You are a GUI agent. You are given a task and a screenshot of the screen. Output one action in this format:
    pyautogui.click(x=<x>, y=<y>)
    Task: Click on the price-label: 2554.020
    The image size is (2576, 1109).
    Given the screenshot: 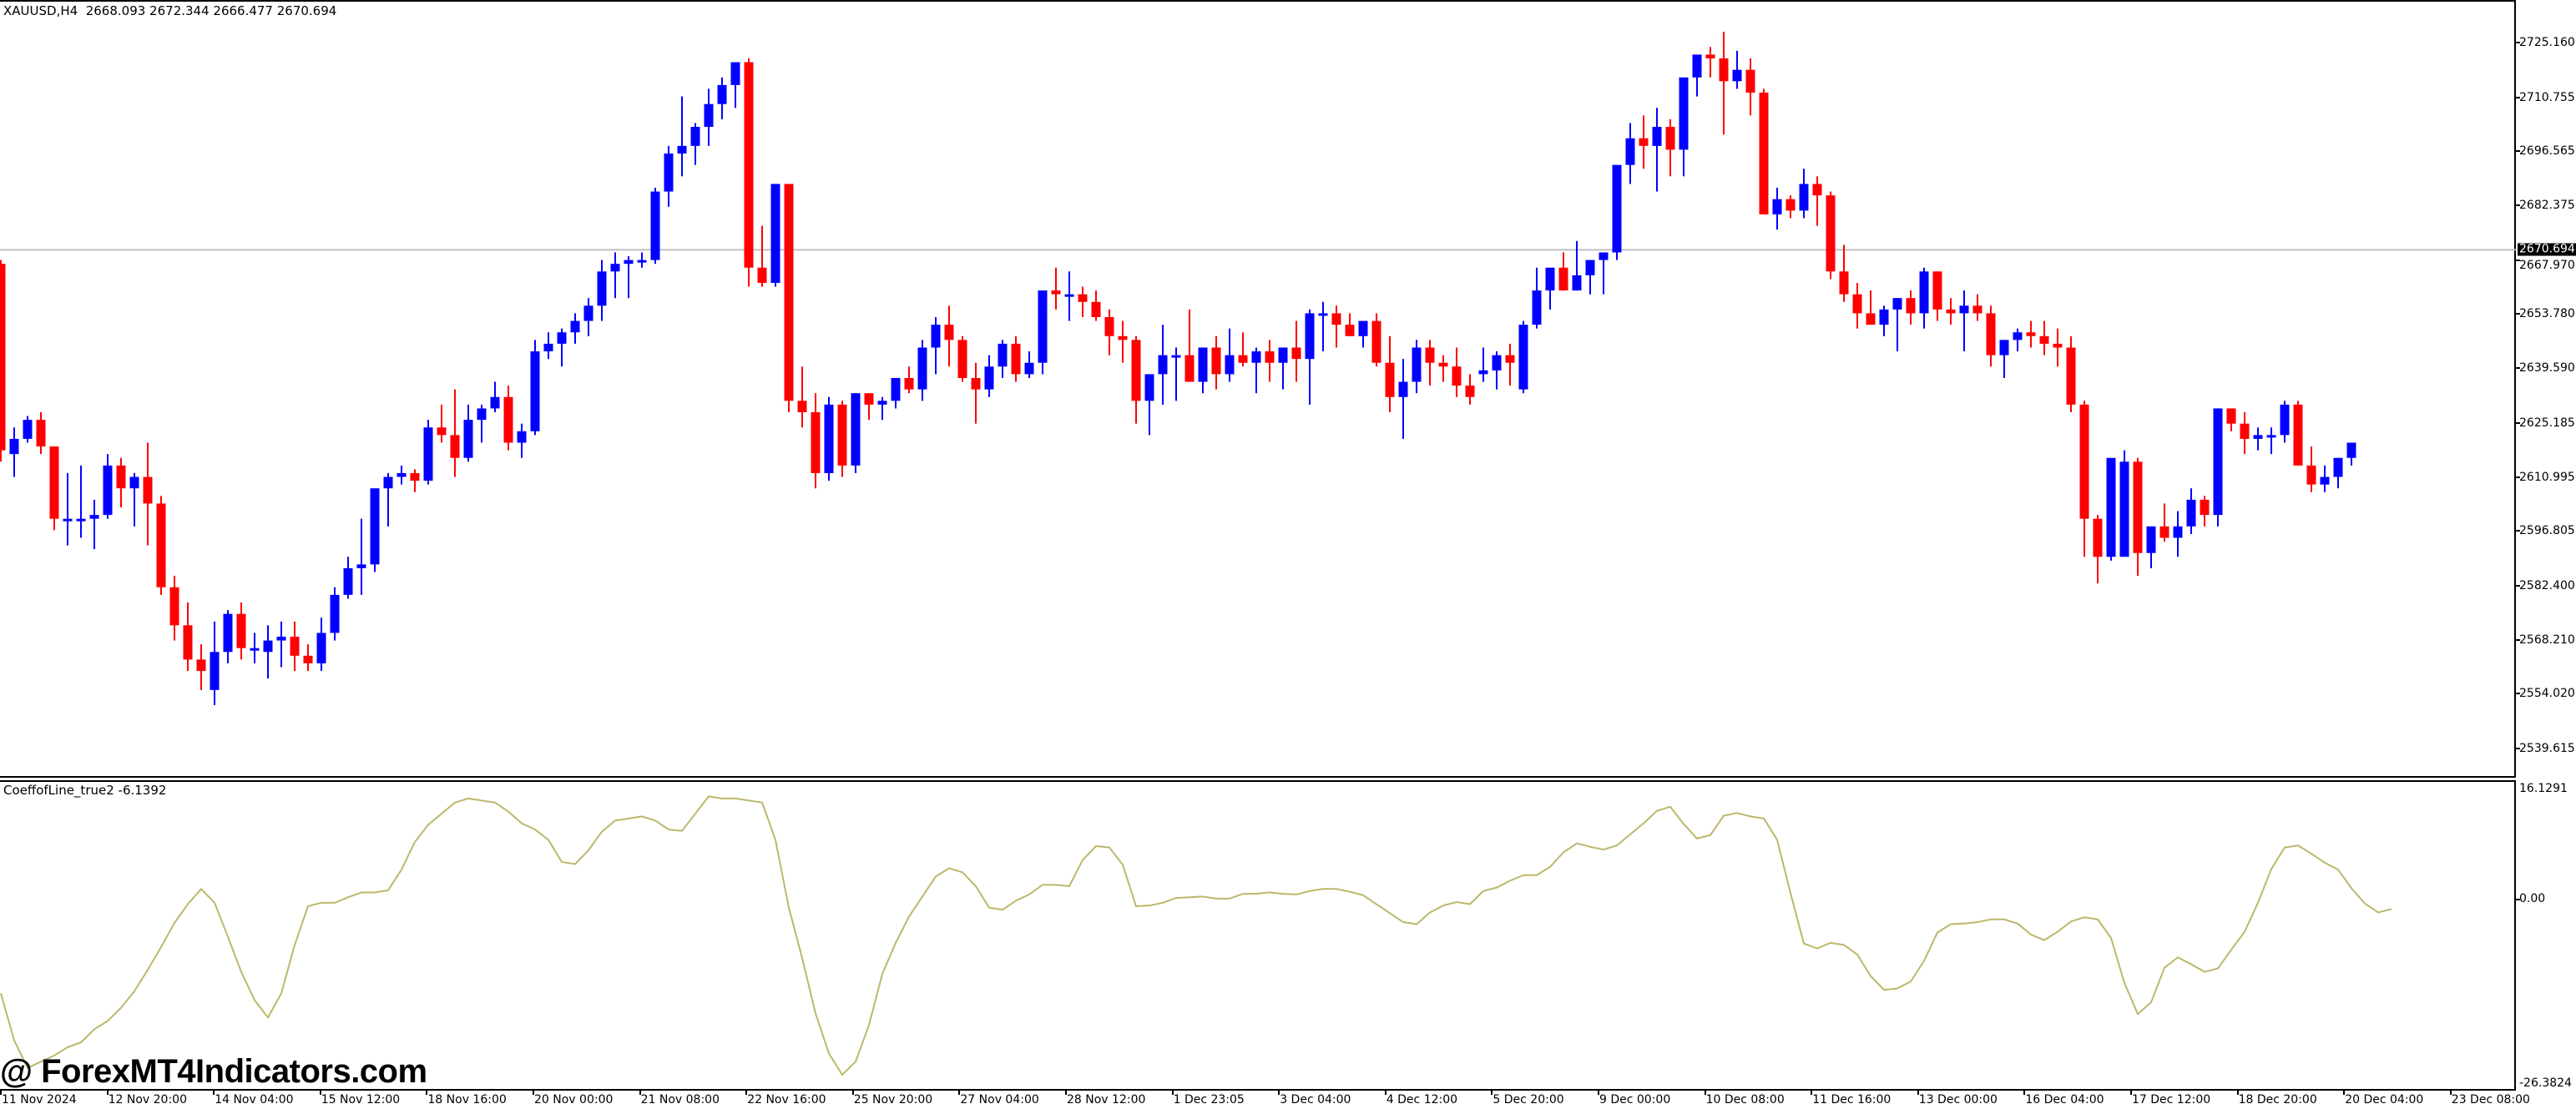 What is the action you would take?
    pyautogui.click(x=2547, y=694)
    